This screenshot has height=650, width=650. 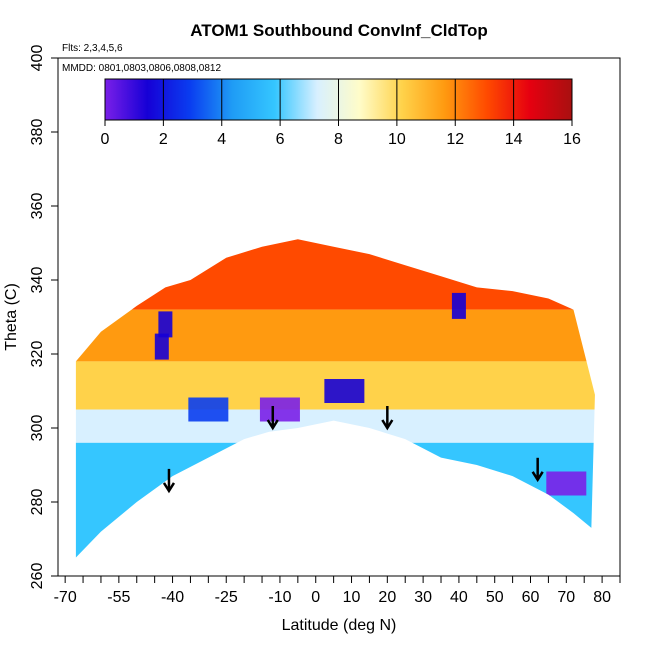 What do you see at coordinates (339, 625) in the screenshot?
I see `x-axis-label: Latitude (deg N)` at bounding box center [339, 625].